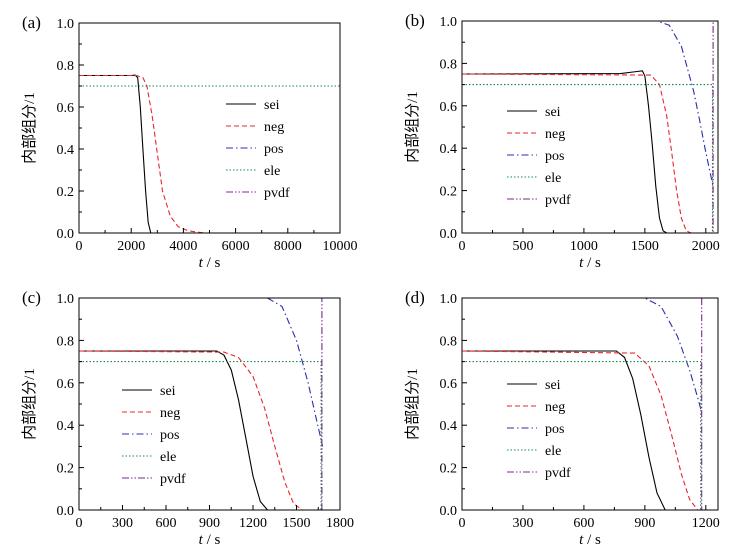 This screenshot has width=738, height=550. What do you see at coordinates (522, 246) in the screenshot?
I see `x-tick-label: 500` at bounding box center [522, 246].